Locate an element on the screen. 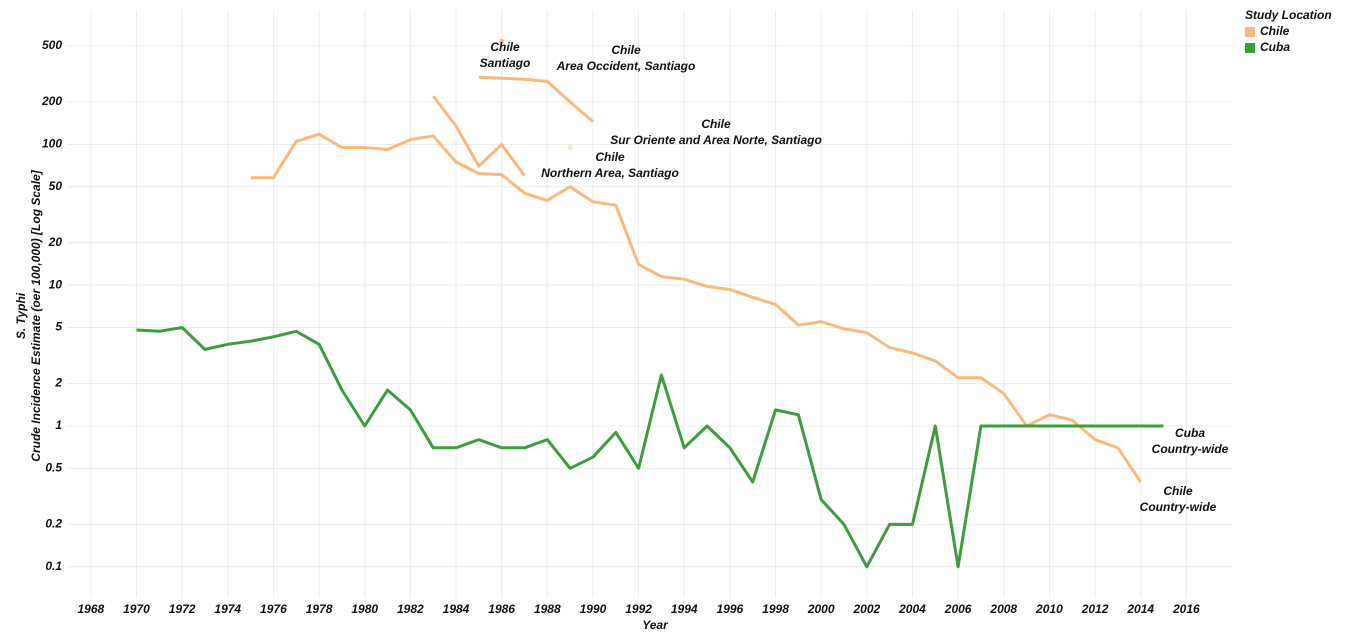  x-tick-label: 2012 is located at coordinates (1095, 609).